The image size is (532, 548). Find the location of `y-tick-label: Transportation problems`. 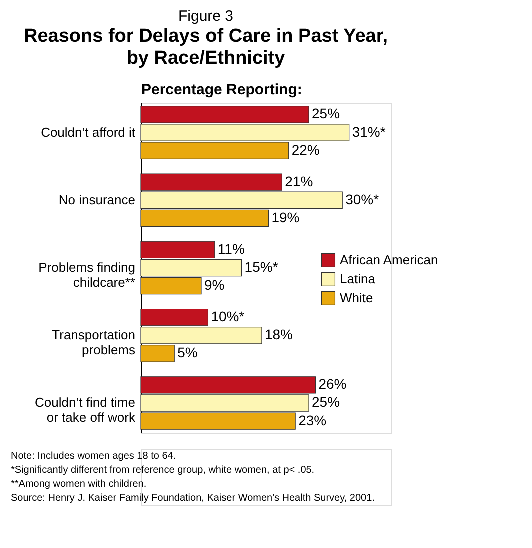

y-tick-label: Transportation problems is located at coordinates (94, 343).